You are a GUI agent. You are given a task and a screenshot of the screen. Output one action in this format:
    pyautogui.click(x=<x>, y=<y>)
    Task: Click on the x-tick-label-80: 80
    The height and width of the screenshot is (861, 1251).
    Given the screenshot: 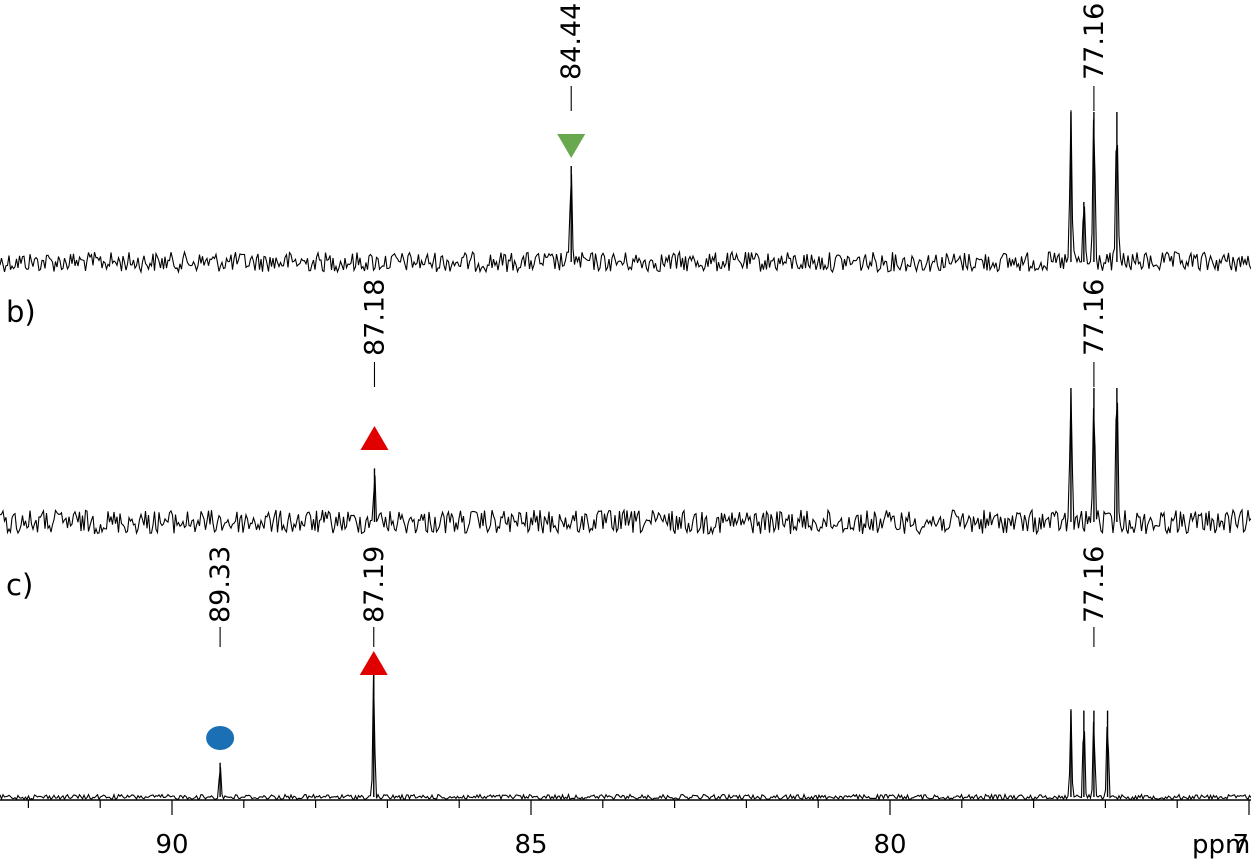 What is the action you would take?
    pyautogui.click(x=889, y=845)
    